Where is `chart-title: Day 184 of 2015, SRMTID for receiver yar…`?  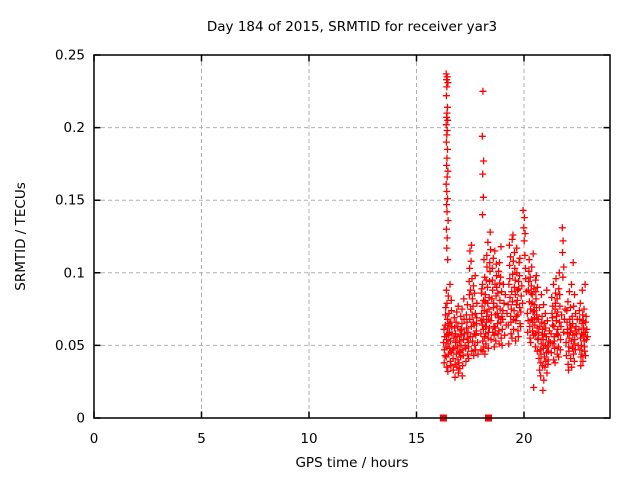 chart-title: Day 184 of 2015, SRMTID for receiver yar… is located at coordinates (352, 27).